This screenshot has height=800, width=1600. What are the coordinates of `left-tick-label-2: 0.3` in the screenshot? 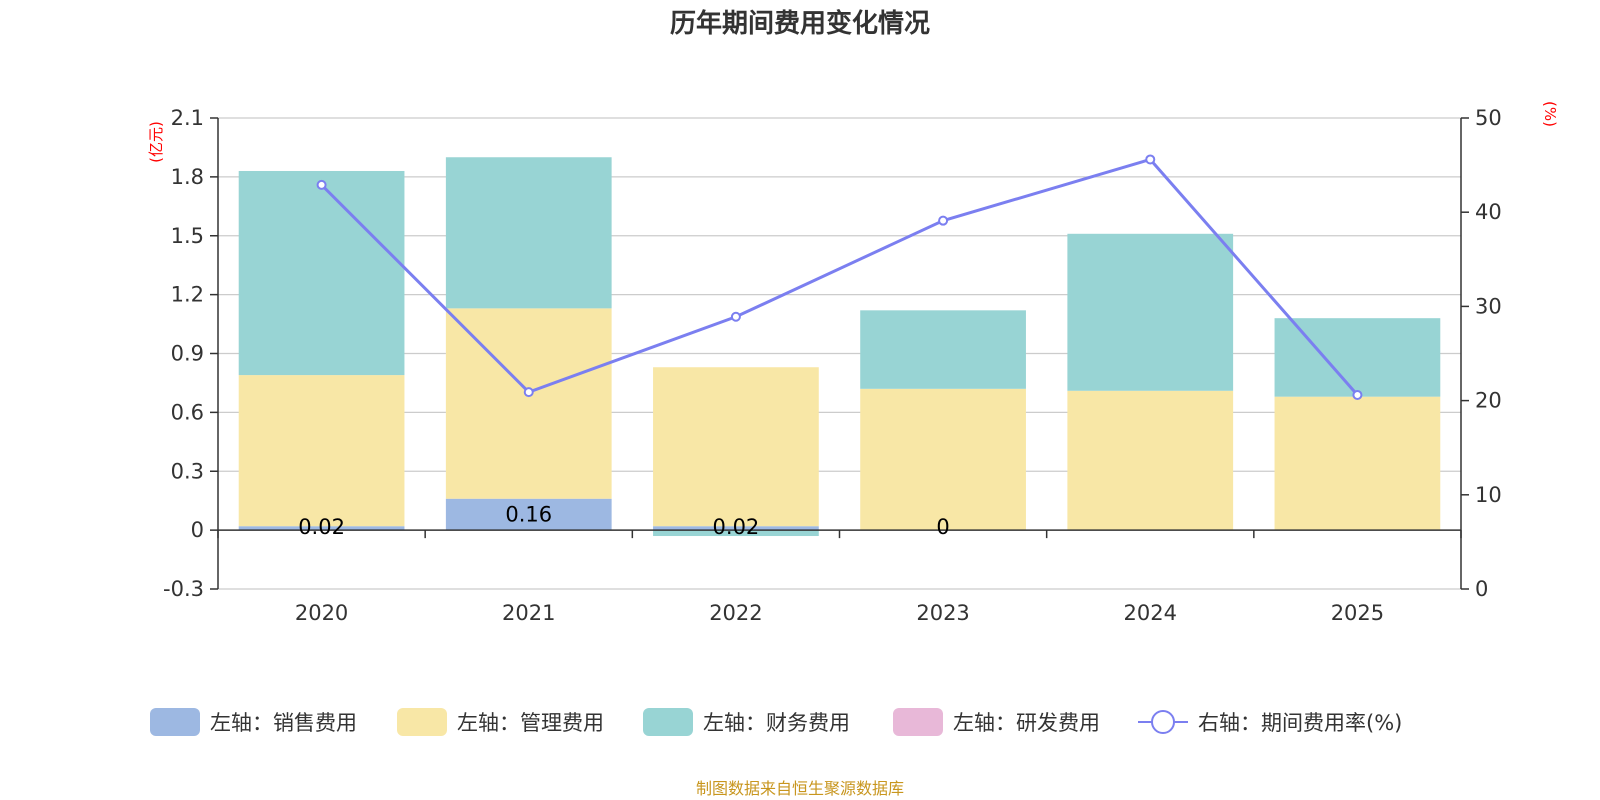 It's located at (187, 471).